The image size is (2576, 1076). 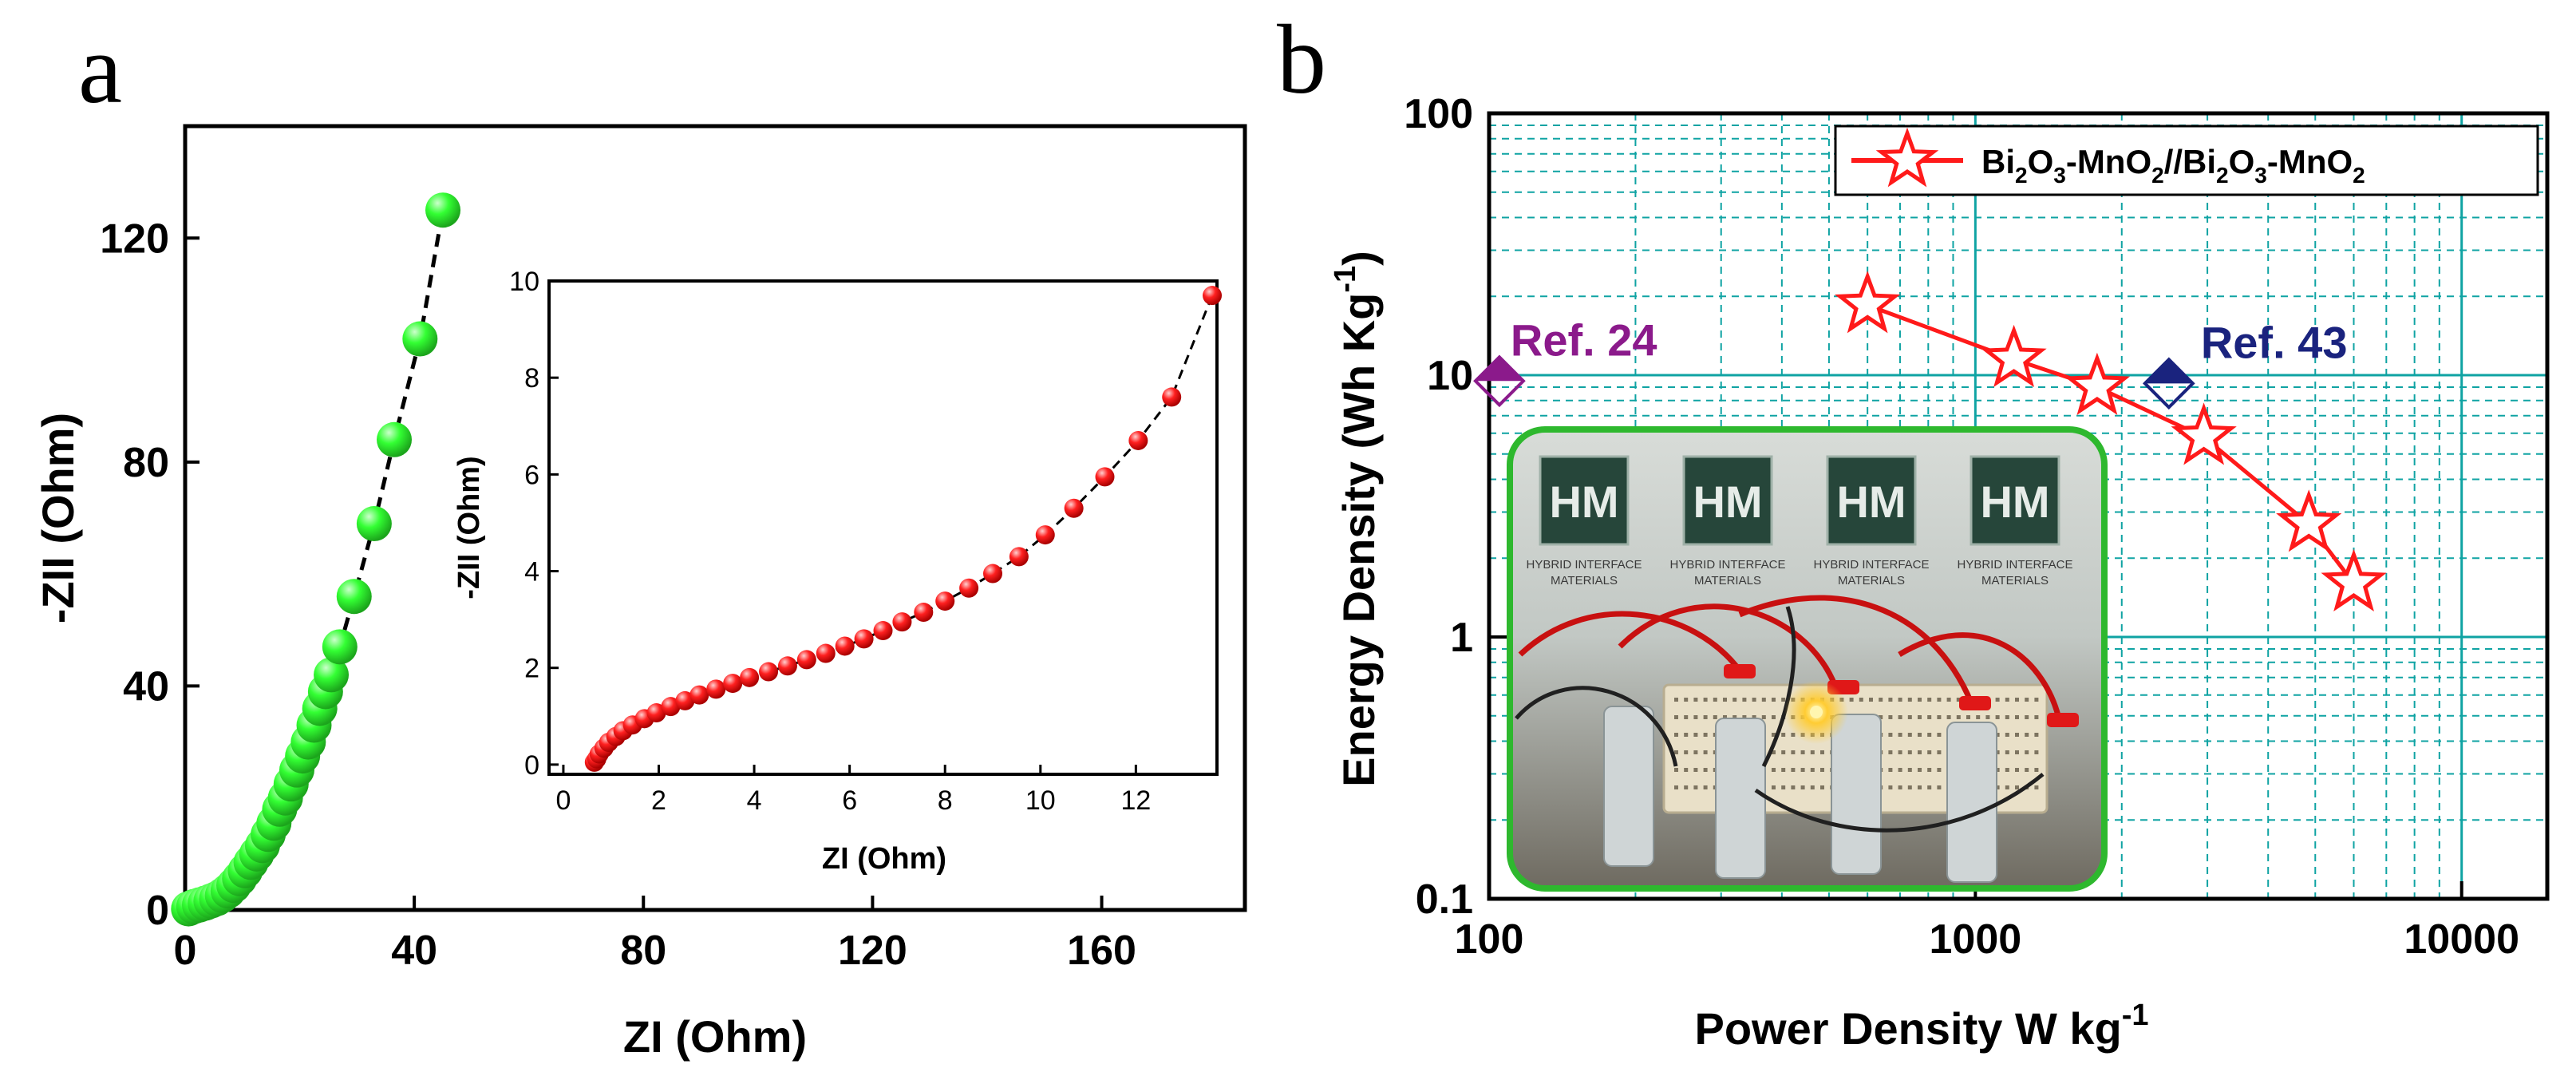 What do you see at coordinates (903, 529) in the screenshot?
I see `markers-a-inset` at bounding box center [903, 529].